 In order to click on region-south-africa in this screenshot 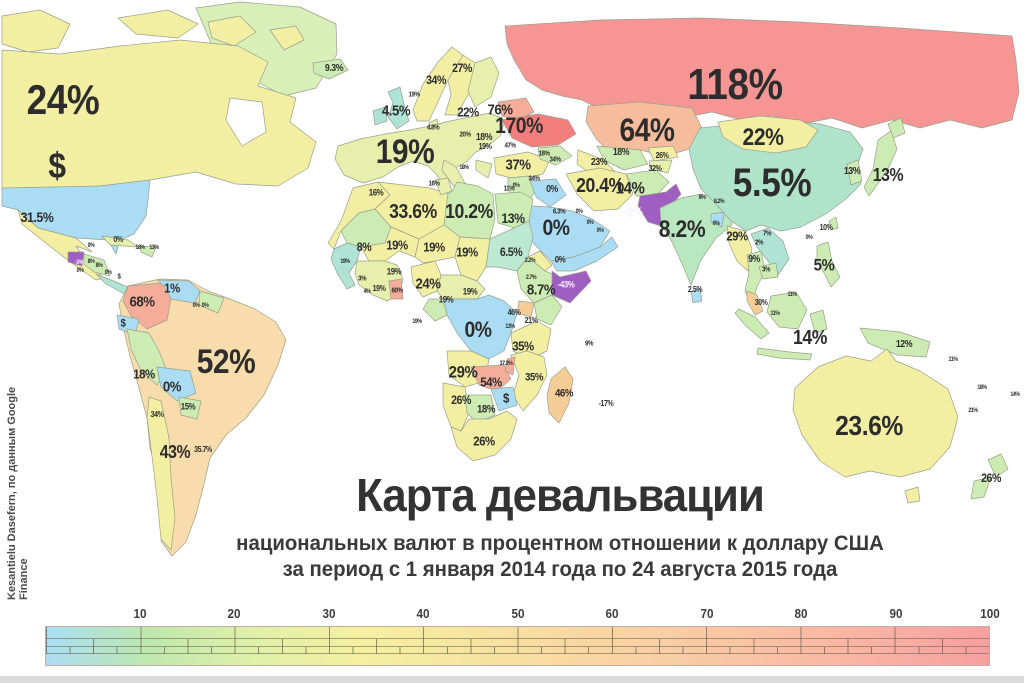, I will do `click(484, 436)`.